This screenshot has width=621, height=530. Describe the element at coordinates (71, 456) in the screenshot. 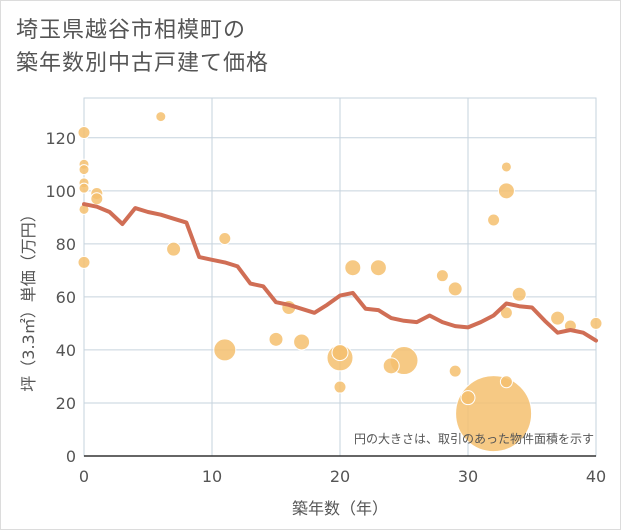

I see `y-tick-label: 0` at that location.